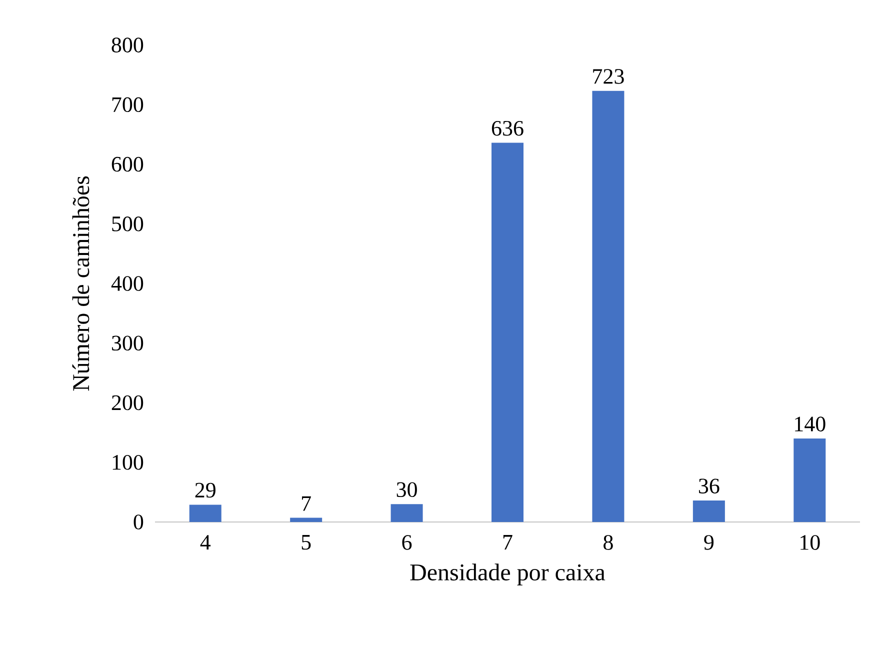 This screenshot has height=646, width=878. Describe the element at coordinates (810, 542) in the screenshot. I see `x-tick-label: 10` at that location.